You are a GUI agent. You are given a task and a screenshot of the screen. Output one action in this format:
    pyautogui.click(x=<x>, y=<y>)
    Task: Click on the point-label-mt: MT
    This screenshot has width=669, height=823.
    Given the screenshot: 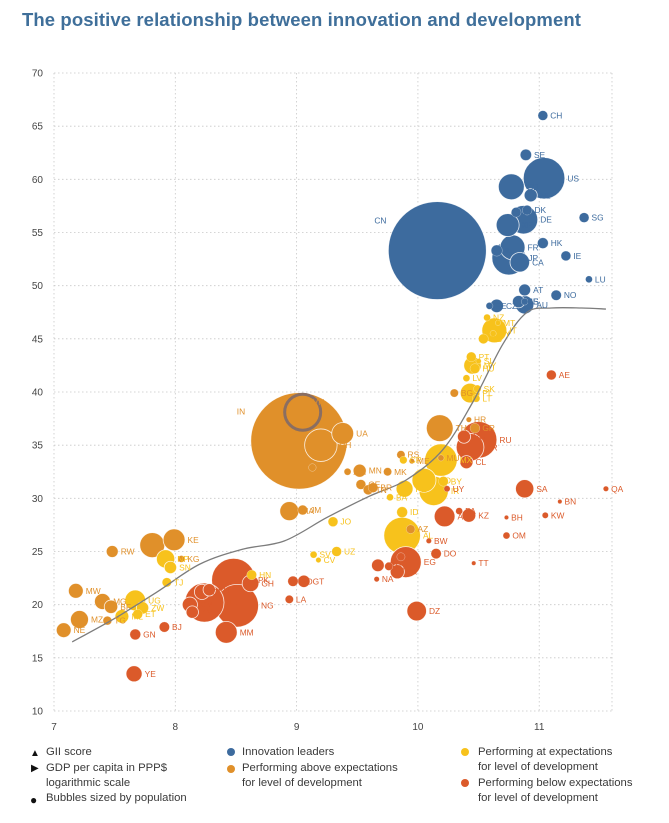 What is the action you would take?
    pyautogui.click(x=509, y=323)
    